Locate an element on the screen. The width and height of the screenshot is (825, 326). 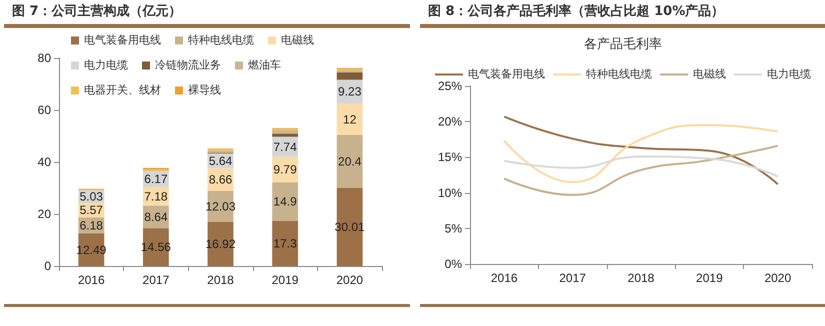
y-tick-label: 20 is located at coordinates (45, 214).